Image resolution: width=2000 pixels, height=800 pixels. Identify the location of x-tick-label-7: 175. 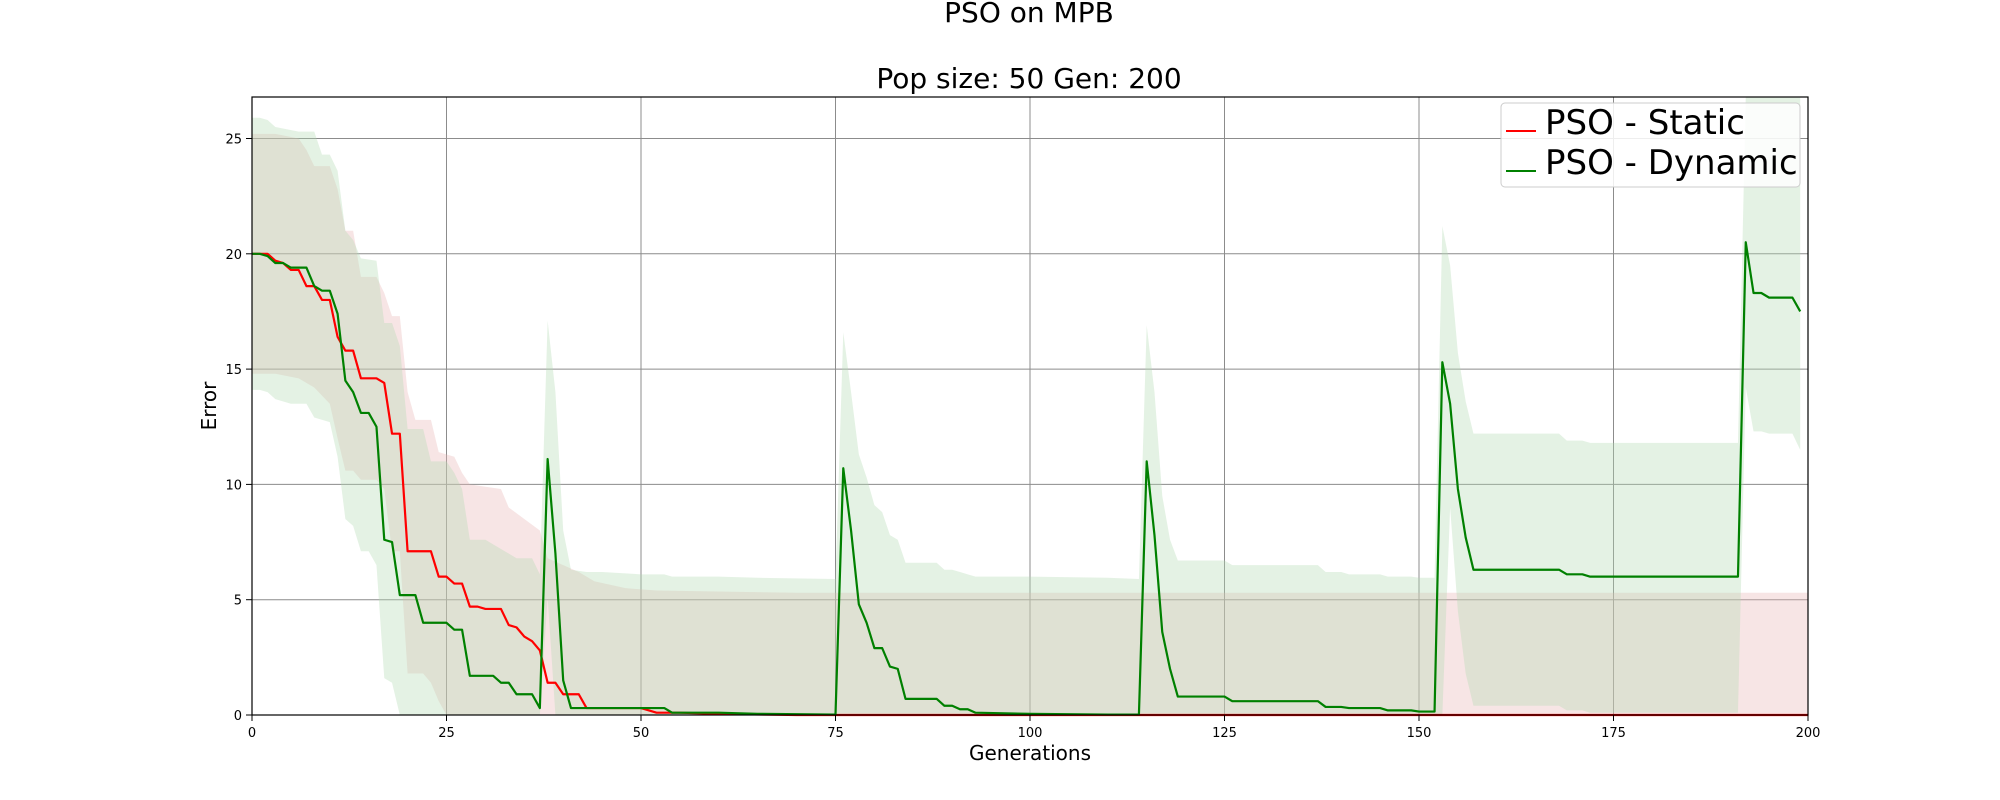
(1613, 733).